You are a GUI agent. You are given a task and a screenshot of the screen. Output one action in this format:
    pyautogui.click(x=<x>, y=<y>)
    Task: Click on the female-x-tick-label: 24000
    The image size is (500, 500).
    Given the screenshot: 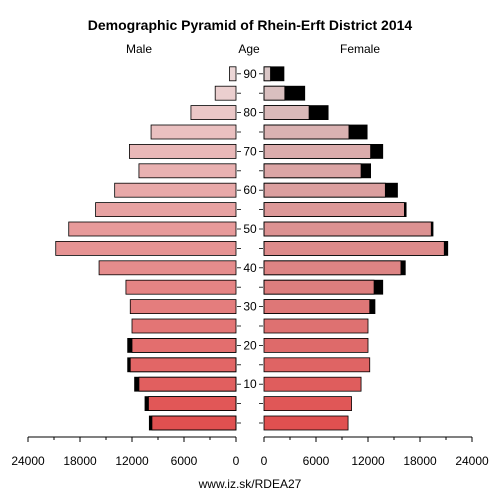 What is the action you would take?
    pyautogui.click(x=472, y=461)
    